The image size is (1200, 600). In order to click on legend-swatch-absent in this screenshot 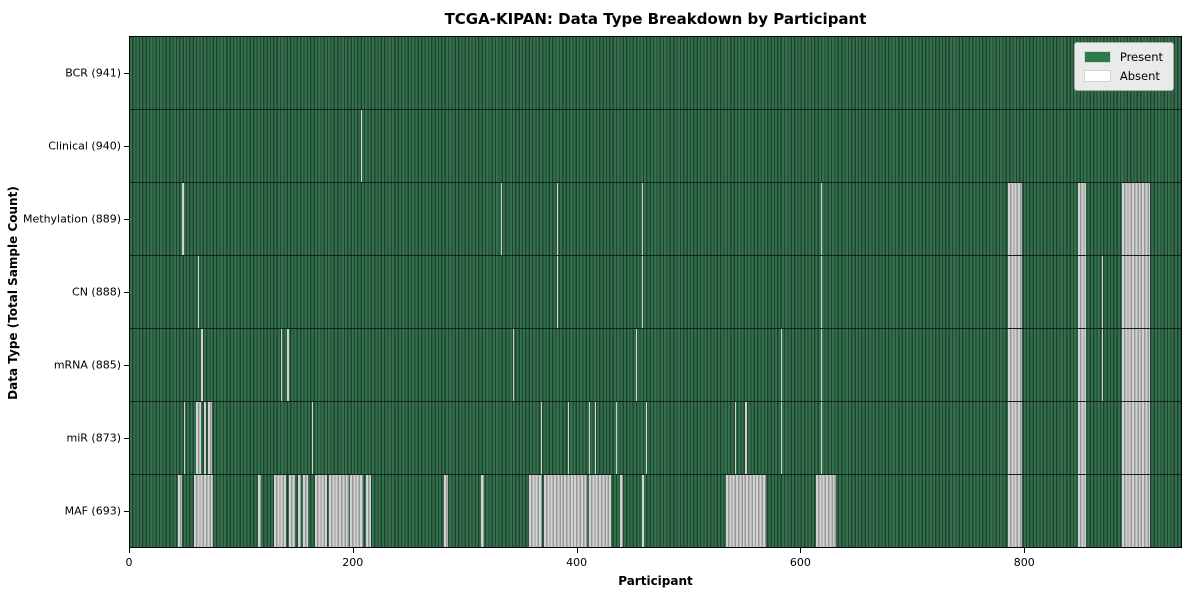, I will do `click(1097, 76)`.